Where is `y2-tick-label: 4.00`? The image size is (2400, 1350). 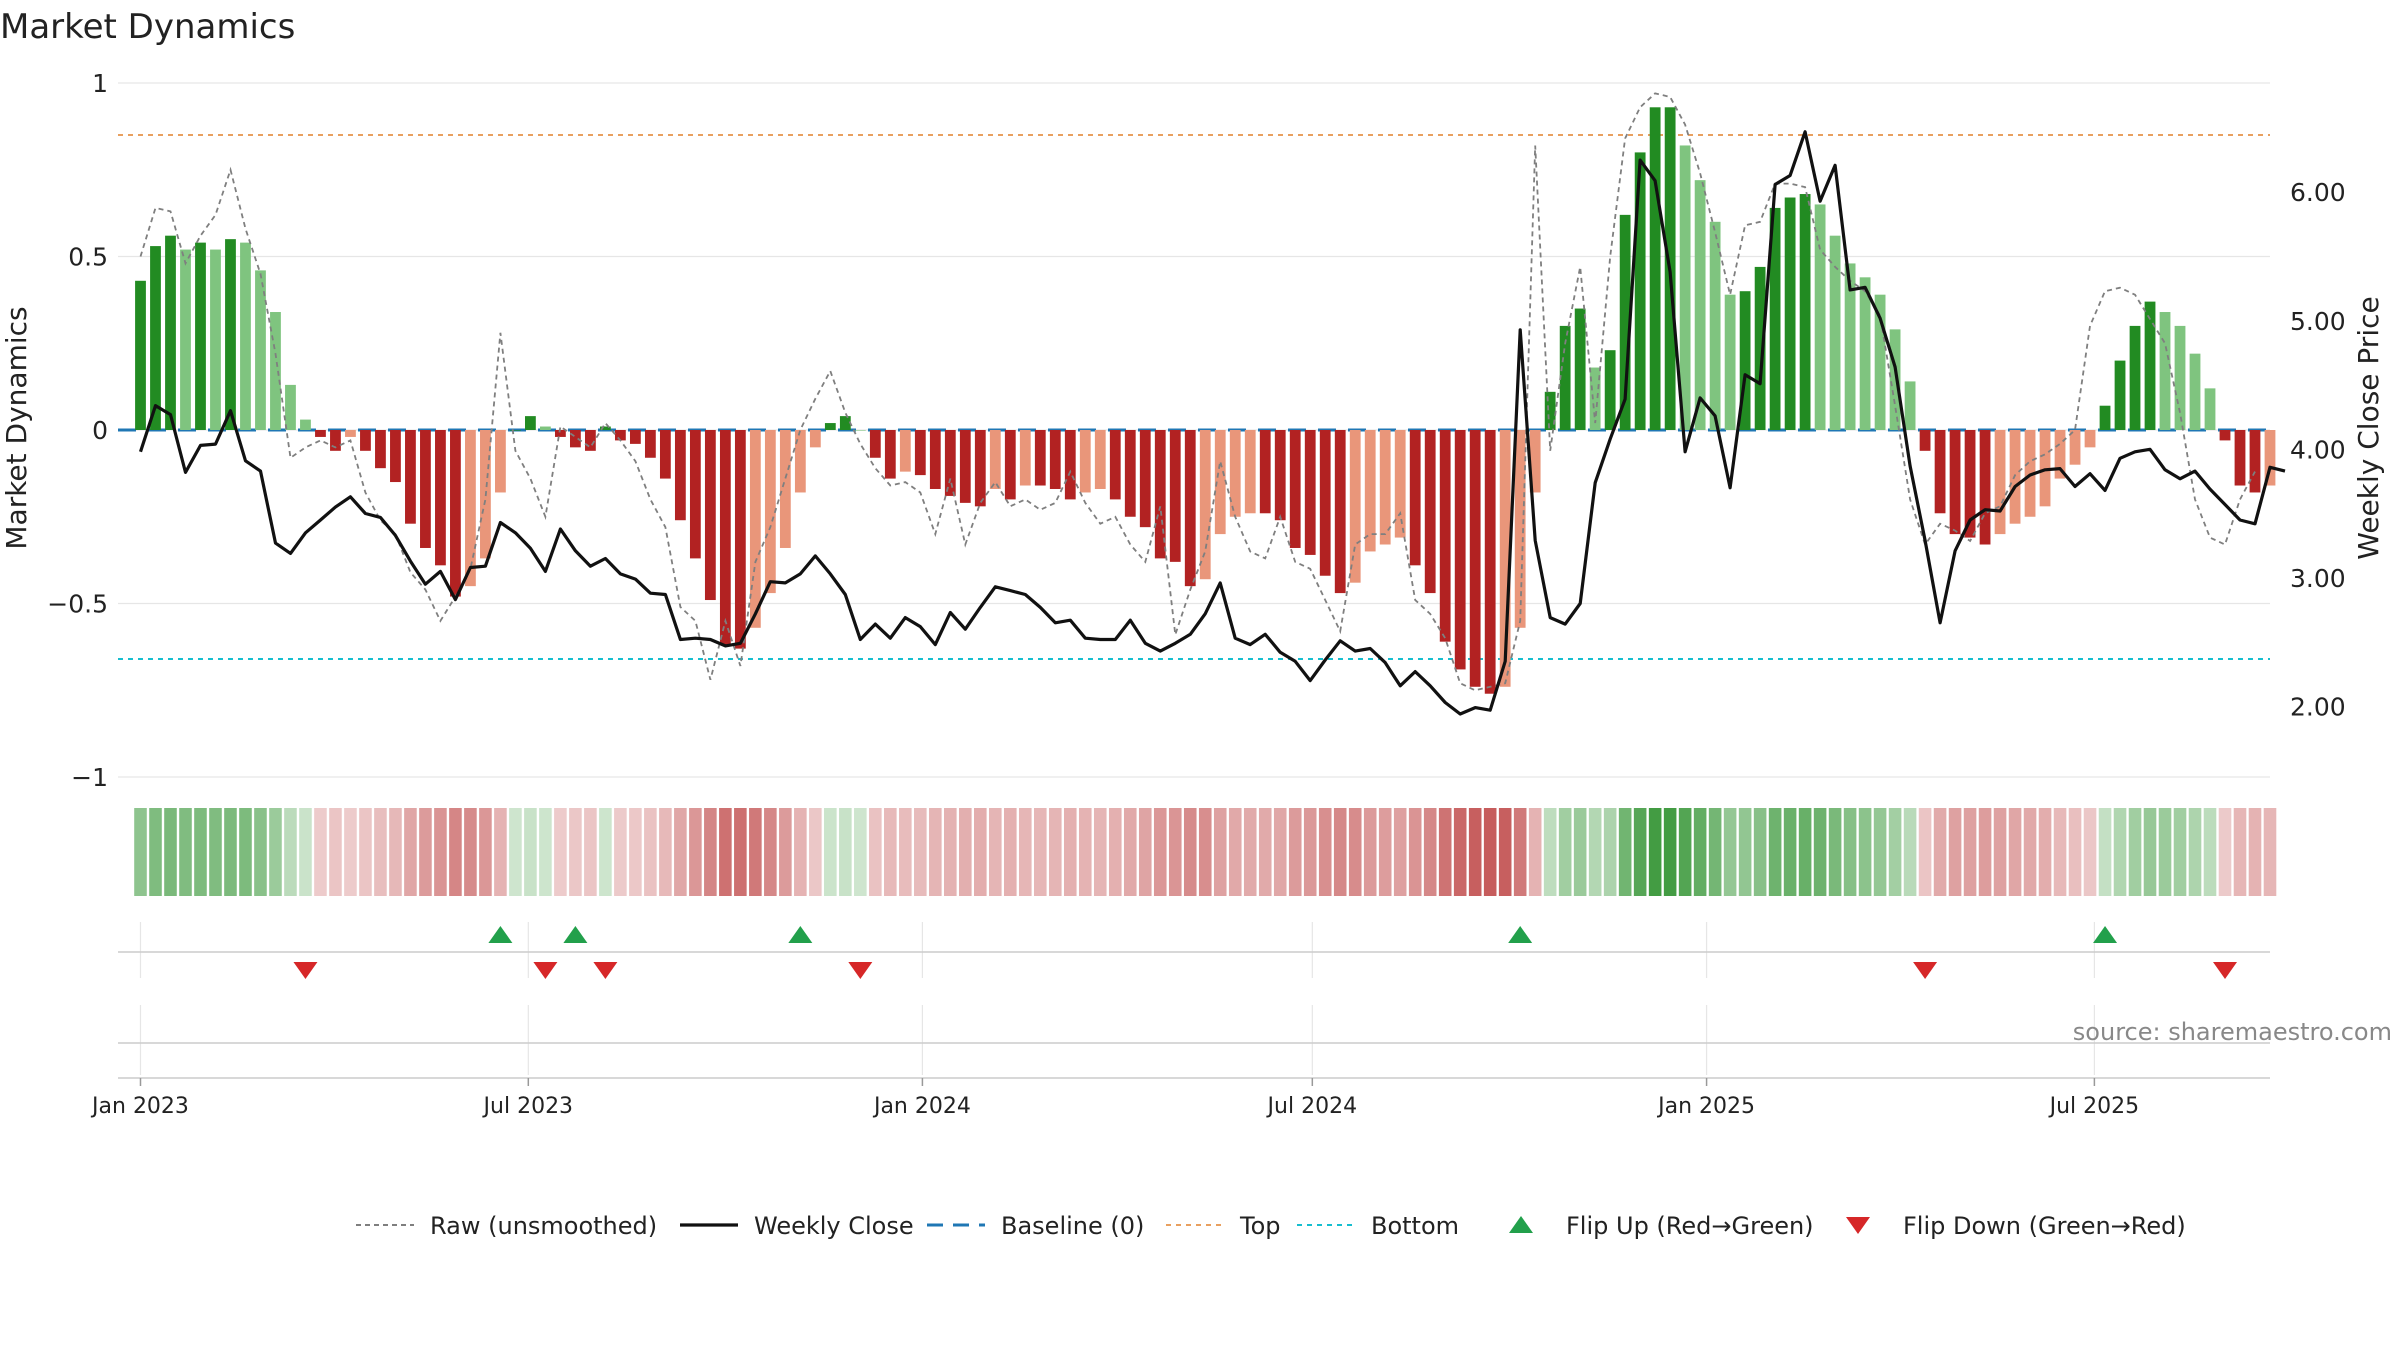
y2-tick-label: 4.00 is located at coordinates (2318, 449).